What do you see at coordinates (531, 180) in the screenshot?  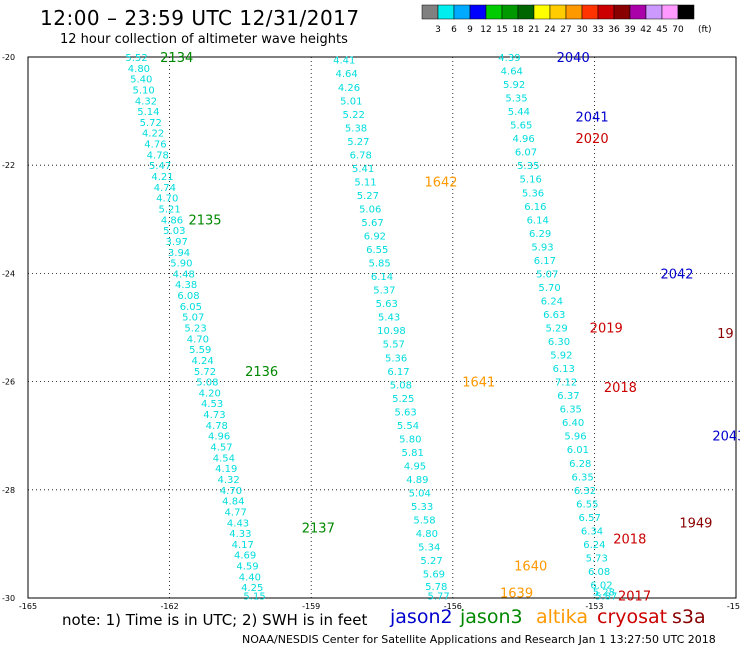 I see `wave-height-value: 5.16` at bounding box center [531, 180].